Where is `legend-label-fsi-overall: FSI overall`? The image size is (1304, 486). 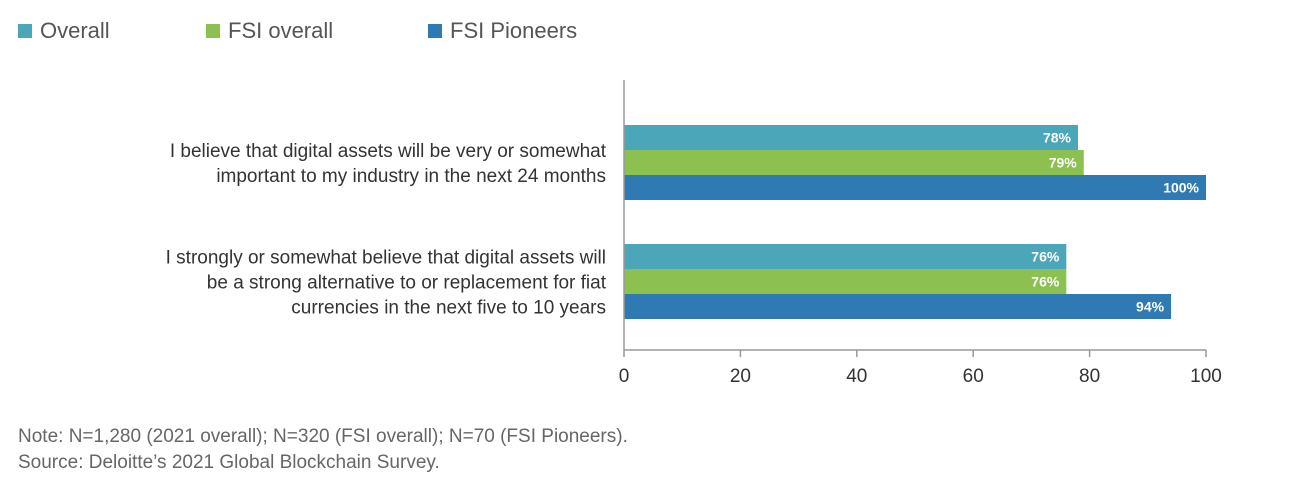
legend-label-fsi-overall: FSI overall is located at coordinates (281, 30).